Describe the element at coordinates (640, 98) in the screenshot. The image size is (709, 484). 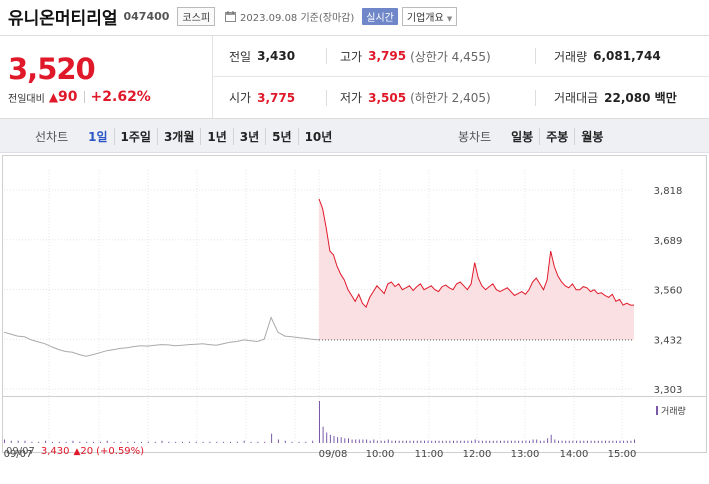
I see `amount-value: 22,080 백만` at that location.